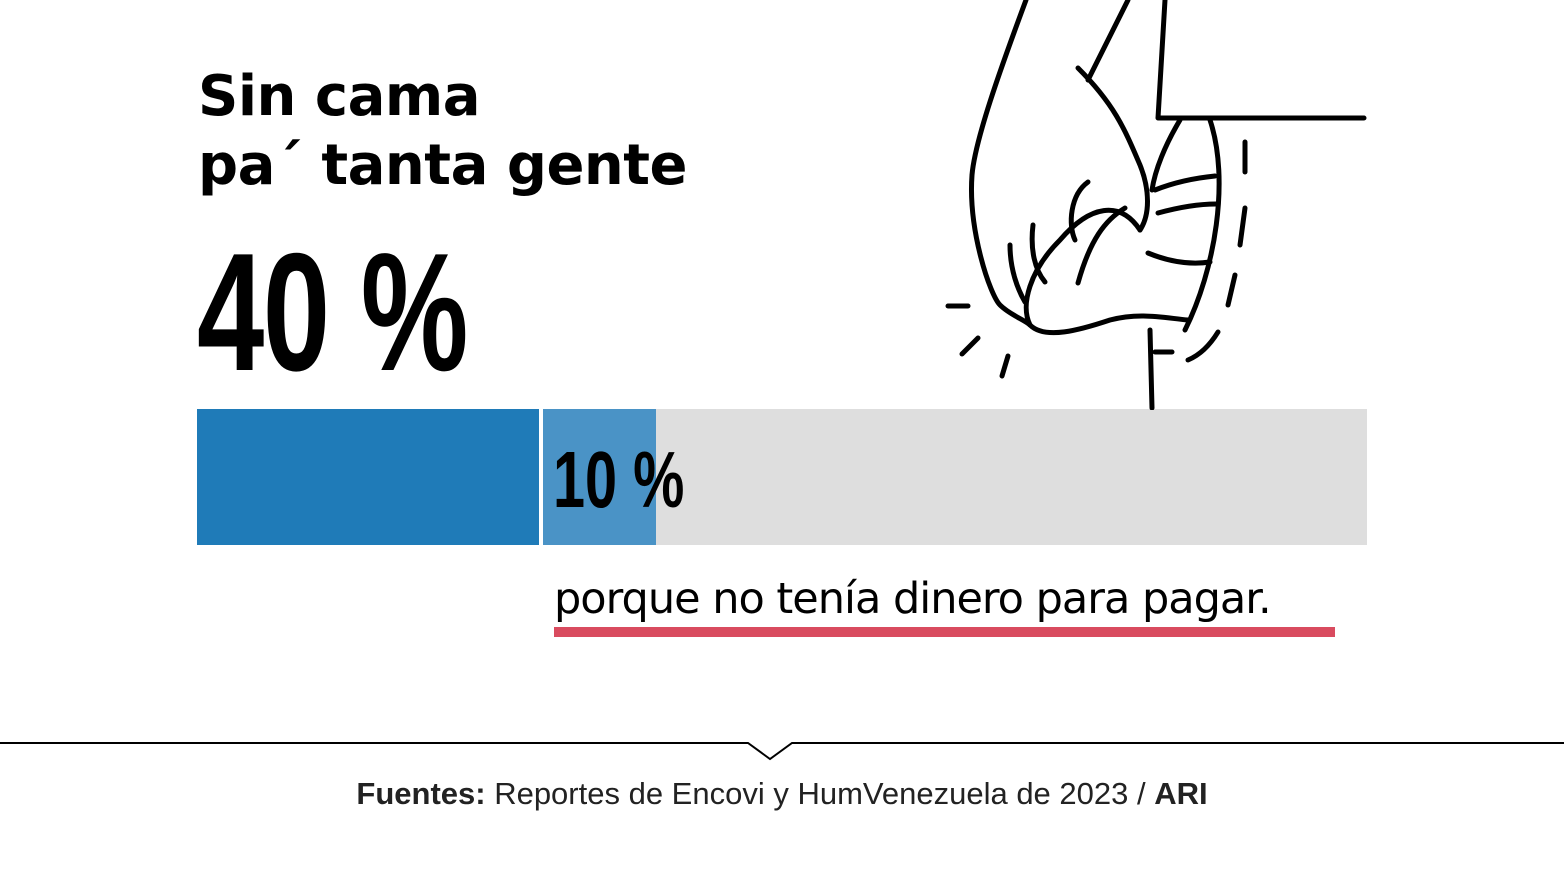 The width and height of the screenshot is (1564, 880). I want to click on progress-bar-track, so click(782, 477).